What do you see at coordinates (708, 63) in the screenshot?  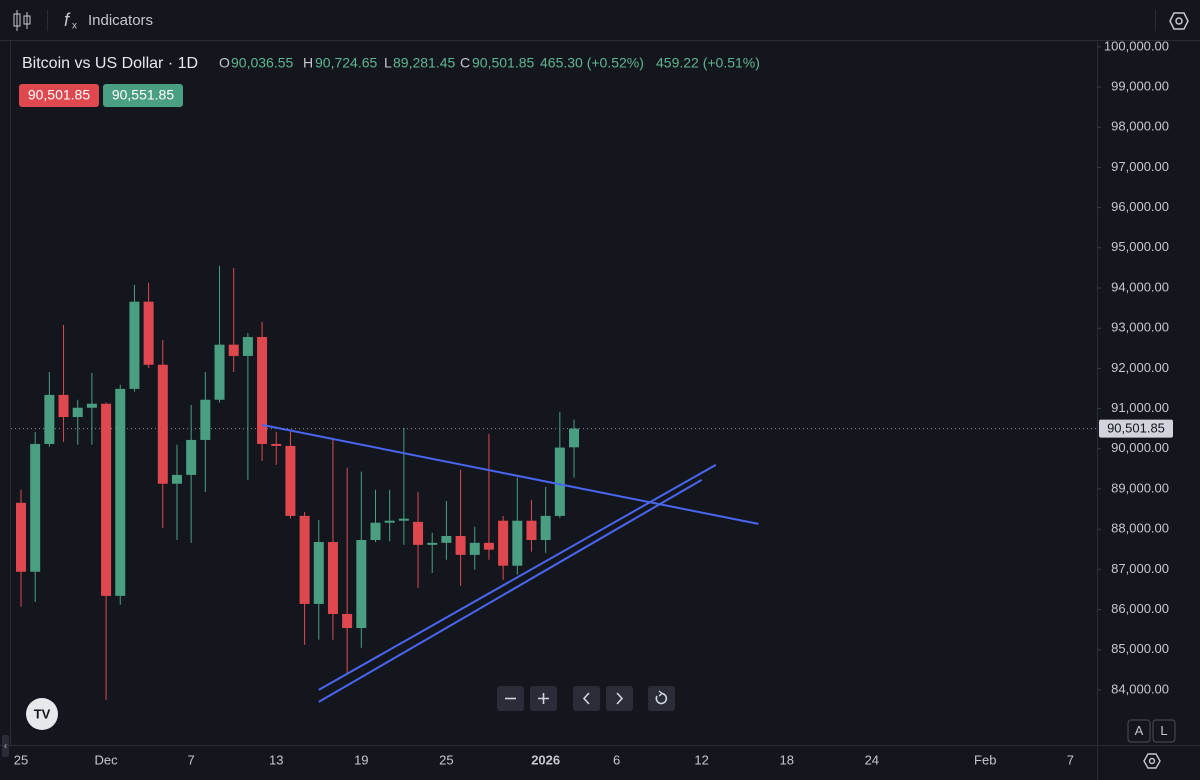 I see `change-alt-value: 459.22 (+0.51%)` at bounding box center [708, 63].